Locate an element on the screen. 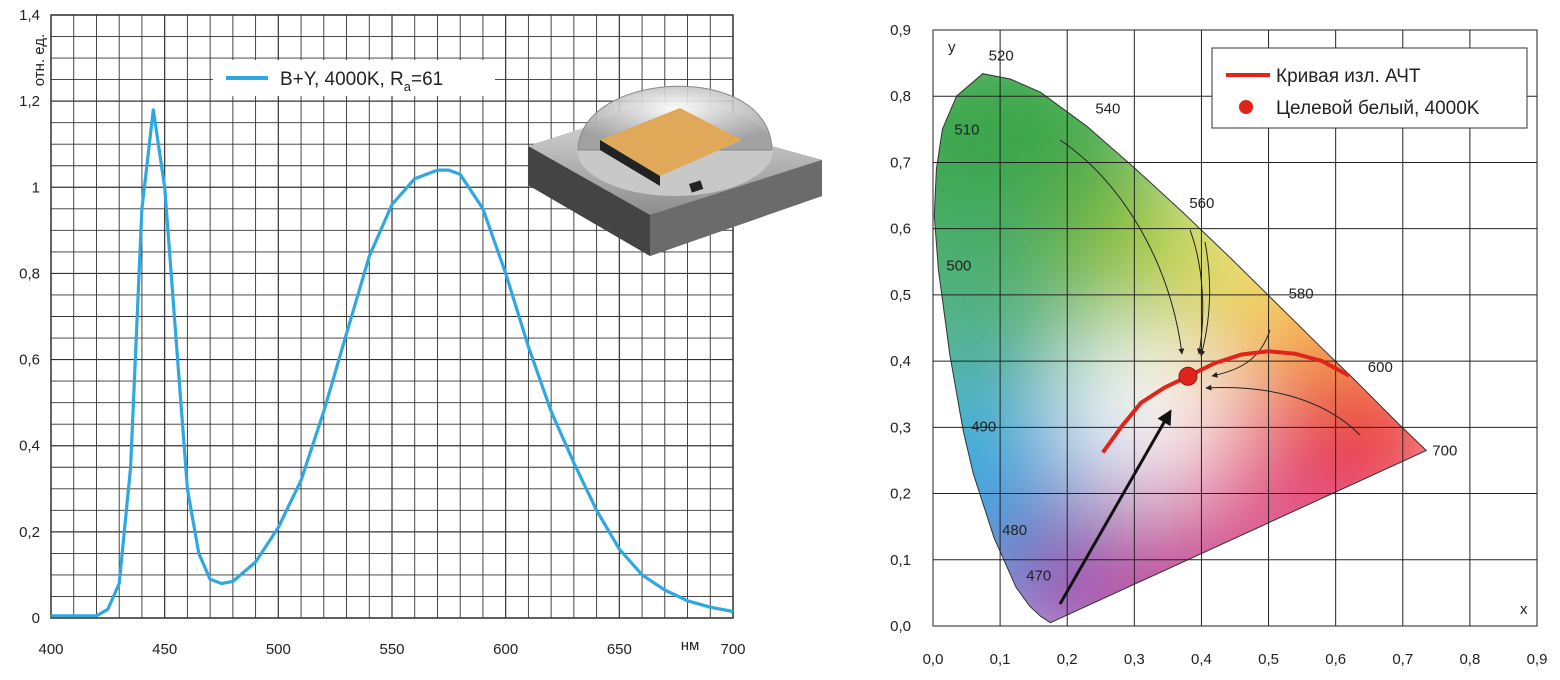  spectrum-y-tick-label: 0,6 is located at coordinates (29, 360).